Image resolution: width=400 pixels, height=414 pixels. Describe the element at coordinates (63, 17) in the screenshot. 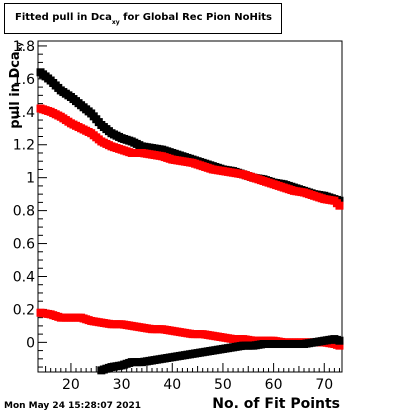

I see `title-main: Fitted pull in Dca` at that location.